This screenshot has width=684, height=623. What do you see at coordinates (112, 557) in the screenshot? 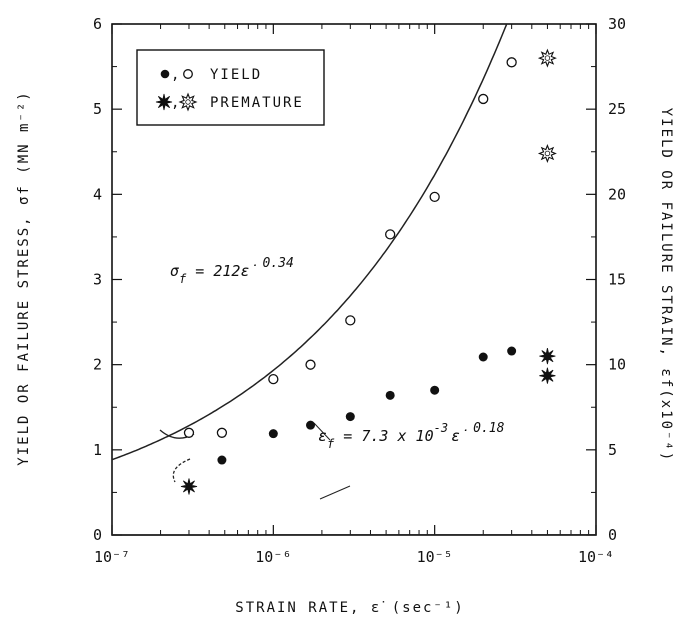
I see `x-tick-label: 10⁻⁷` at bounding box center [112, 557].